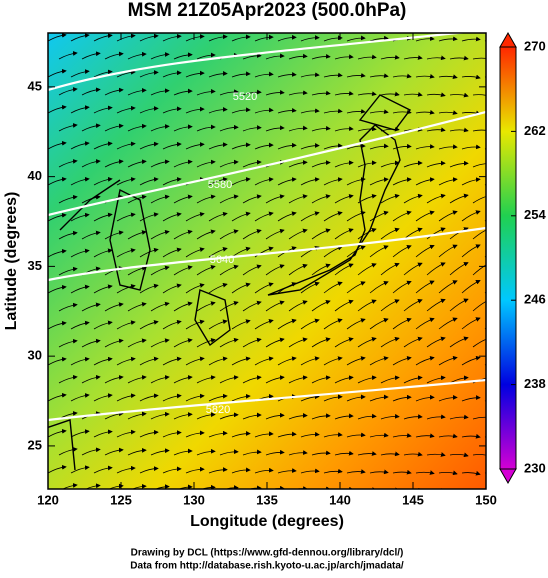 The image size is (548, 578). I want to click on x-tick-label: 150, so click(486, 499).